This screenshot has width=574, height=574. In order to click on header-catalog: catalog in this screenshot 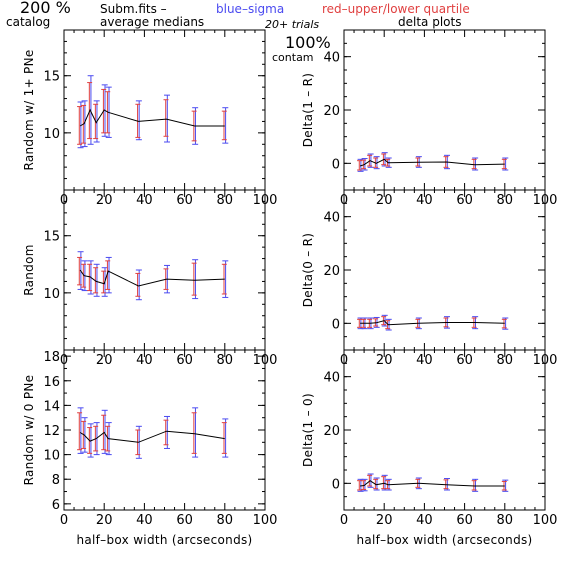, I will do `click(28, 22)`.